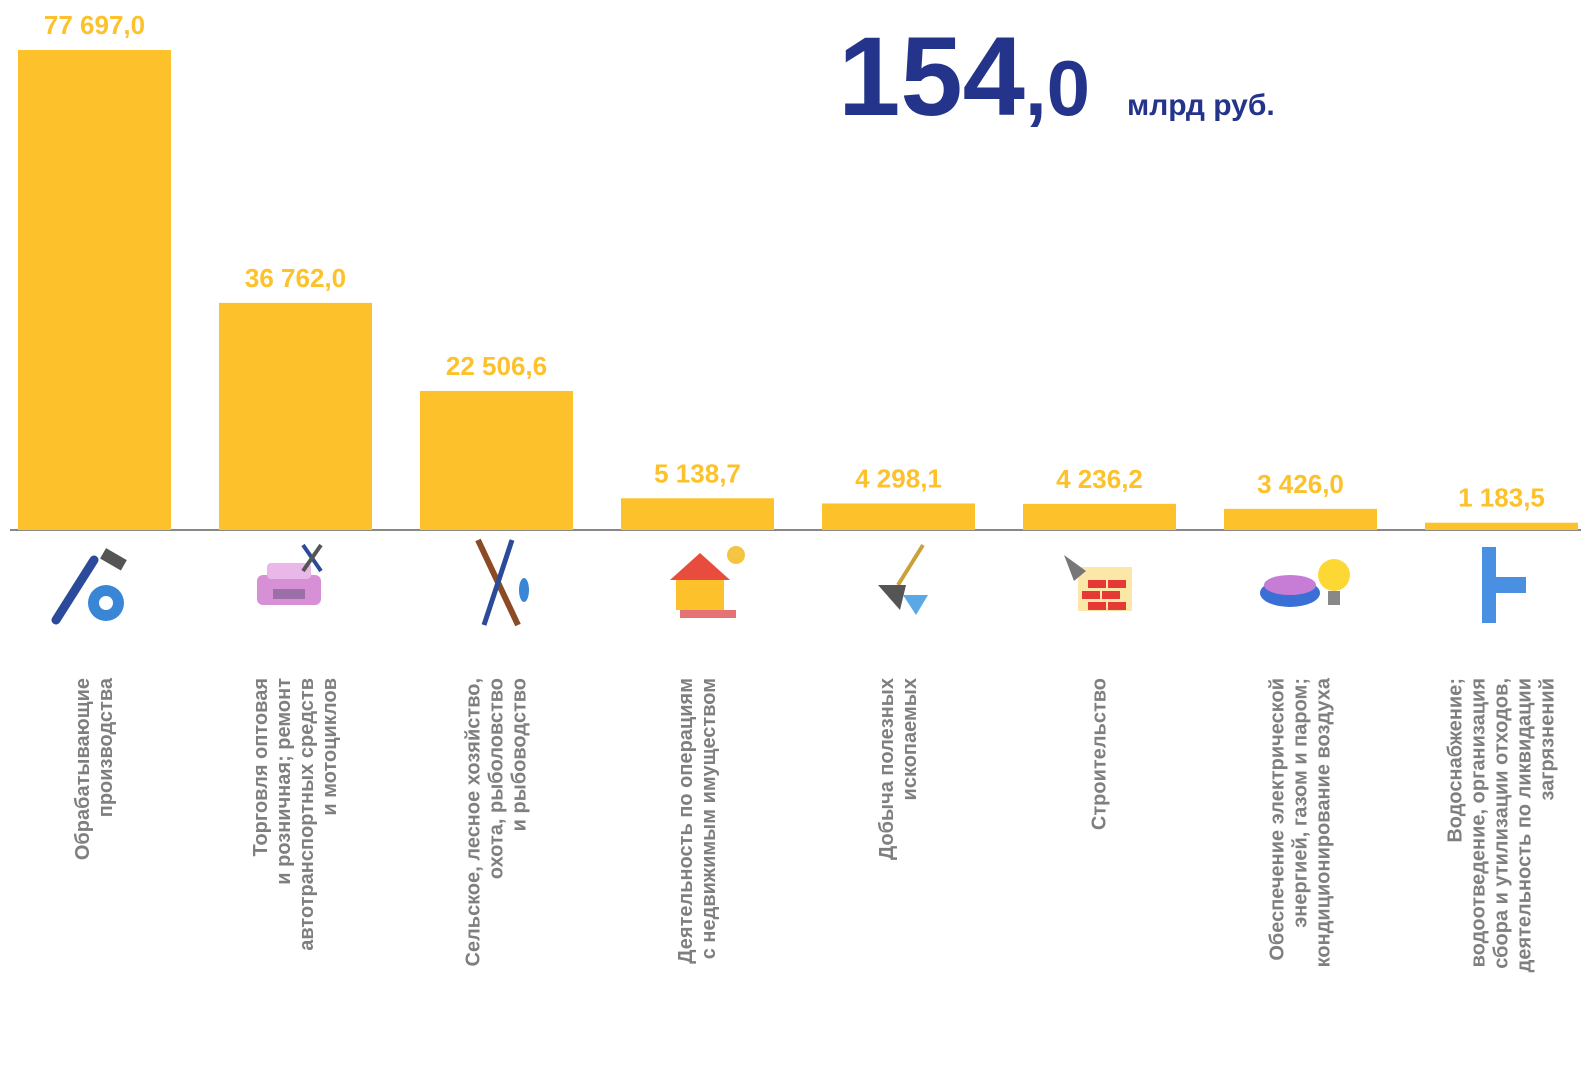  I want to click on icon-construction, so click(1098, 583).